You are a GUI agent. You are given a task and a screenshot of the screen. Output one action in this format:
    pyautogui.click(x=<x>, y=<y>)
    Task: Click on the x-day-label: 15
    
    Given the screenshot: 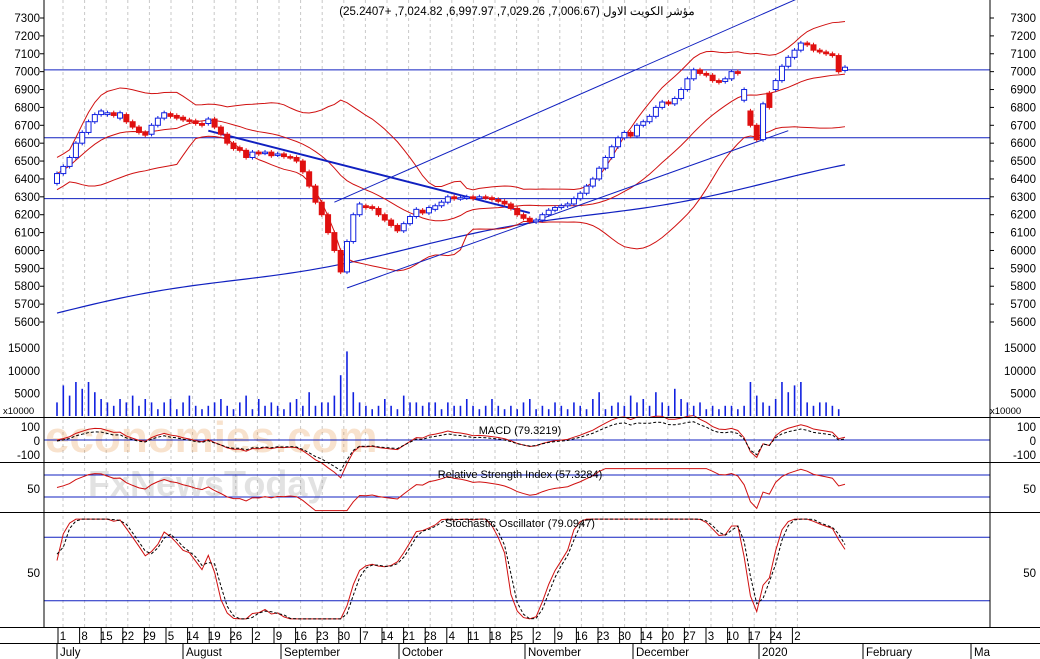 What is the action you would take?
    pyautogui.click(x=106, y=637)
    